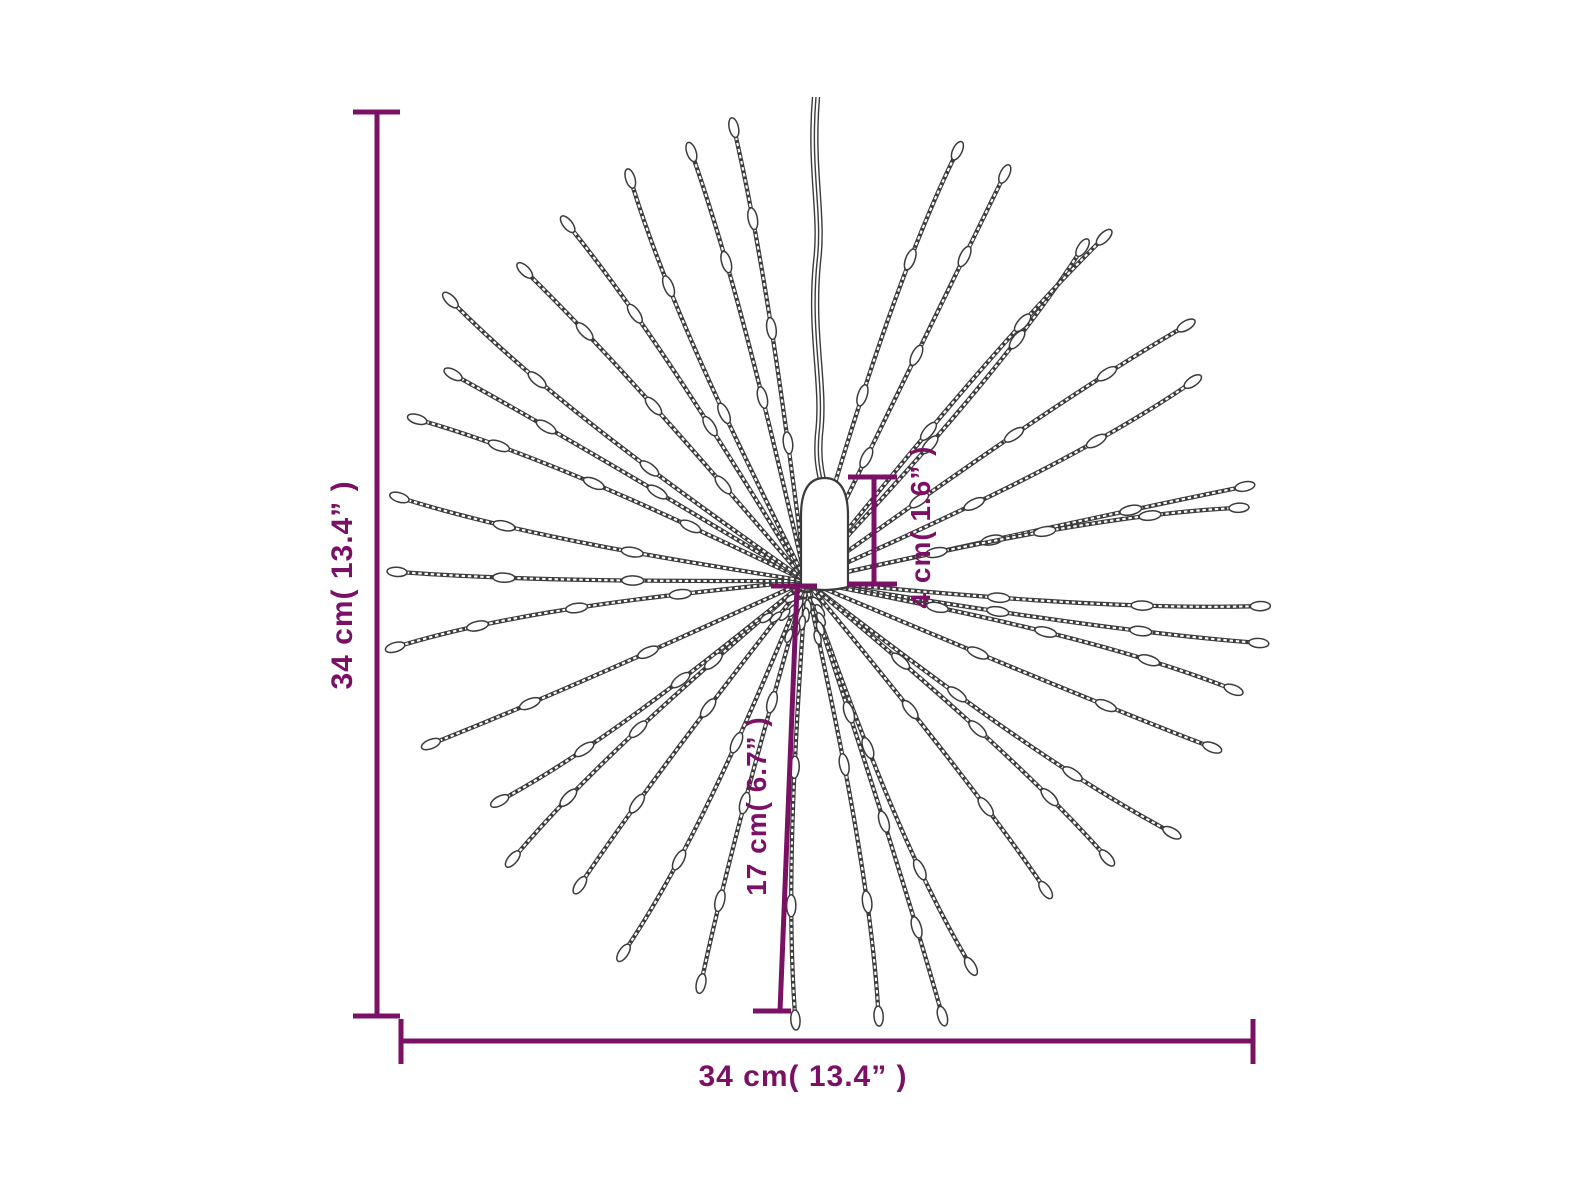  I want to click on hanging-cord, so click(818, 288).